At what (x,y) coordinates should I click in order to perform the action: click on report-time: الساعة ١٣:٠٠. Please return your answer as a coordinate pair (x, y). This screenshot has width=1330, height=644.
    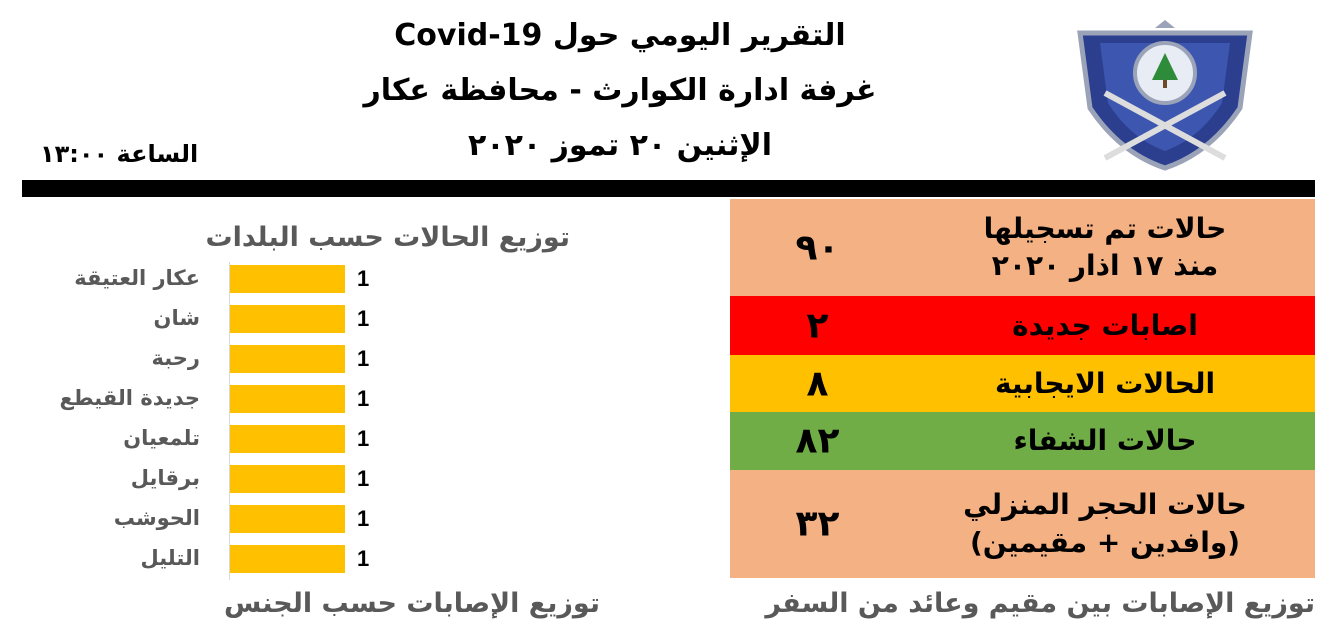
    Looking at the image, I should click on (119, 154).